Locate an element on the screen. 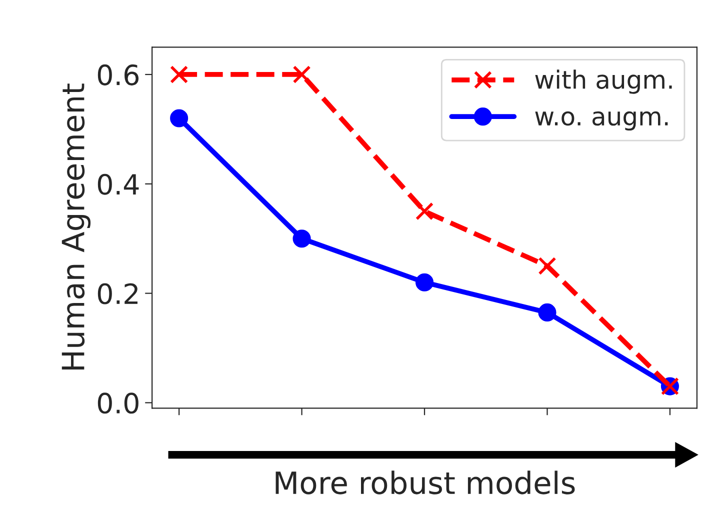  y-axis-title: Human Agreement is located at coordinates (76, 227).